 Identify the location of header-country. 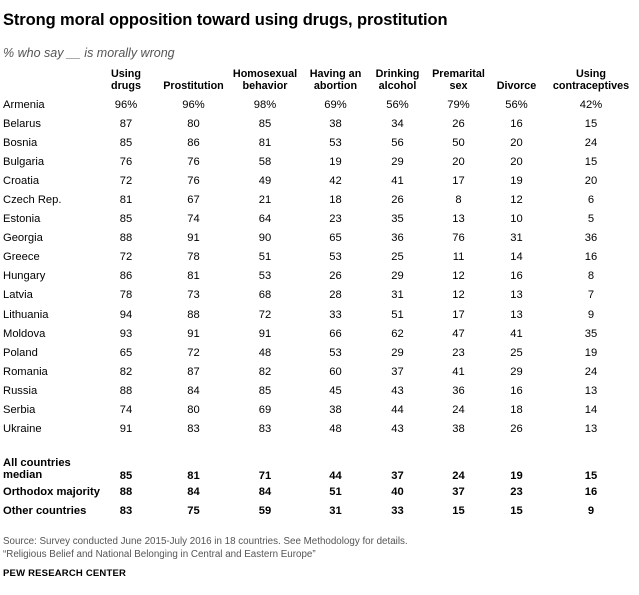
(46, 80).